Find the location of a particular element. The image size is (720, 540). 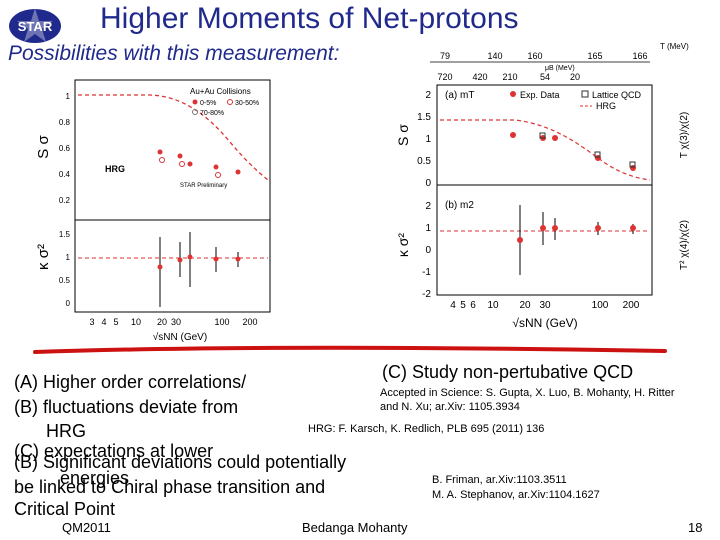

right-bottom-errbars is located at coordinates (576, 240).